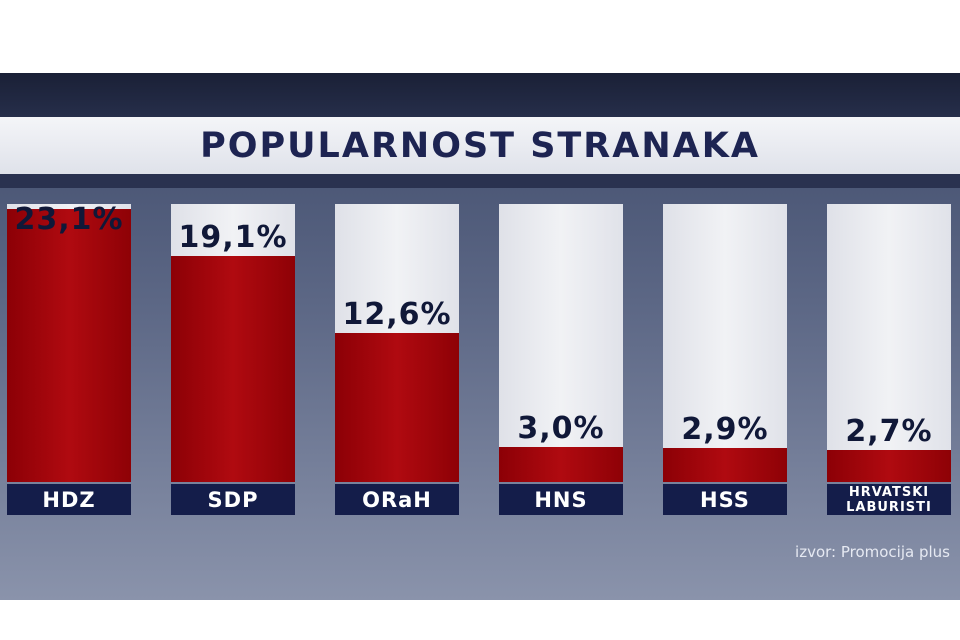 This screenshot has height=640, width=960. I want to click on category-label: HDZ, so click(69, 499).